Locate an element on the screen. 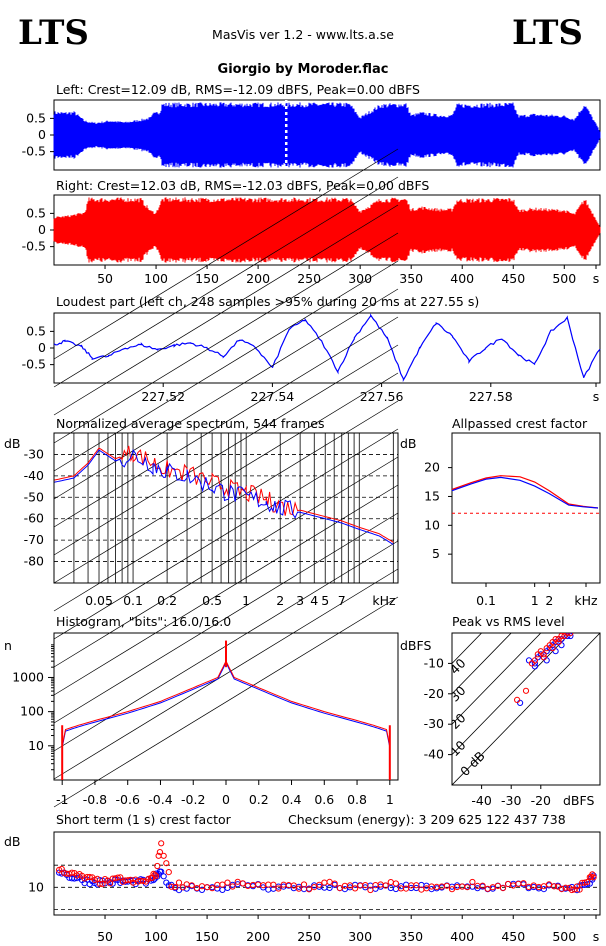 This screenshot has width=606, height=946. loudest-waveform is located at coordinates (327, 348).